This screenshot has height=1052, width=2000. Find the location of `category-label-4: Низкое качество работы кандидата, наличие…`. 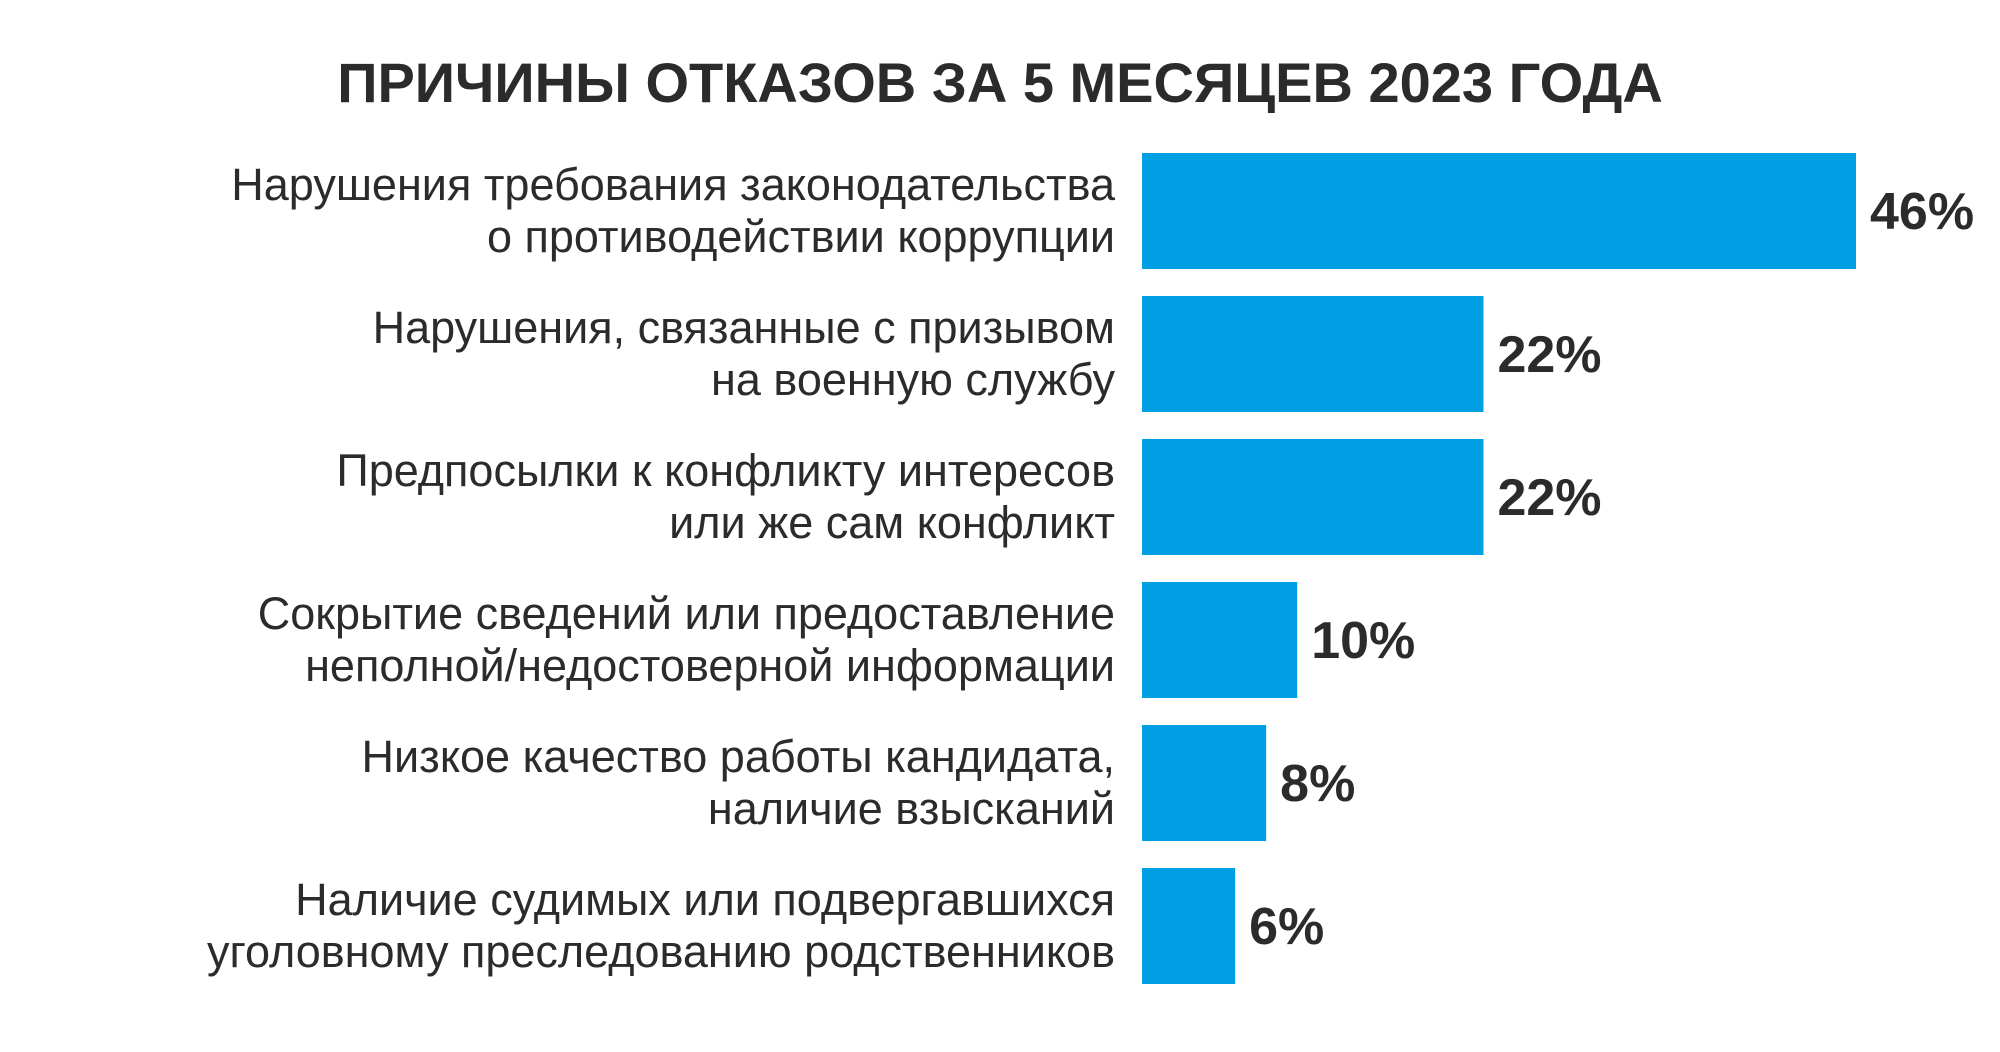

category-label-4: Низкое качество работы кандидата, наличие… is located at coordinates (738, 782).